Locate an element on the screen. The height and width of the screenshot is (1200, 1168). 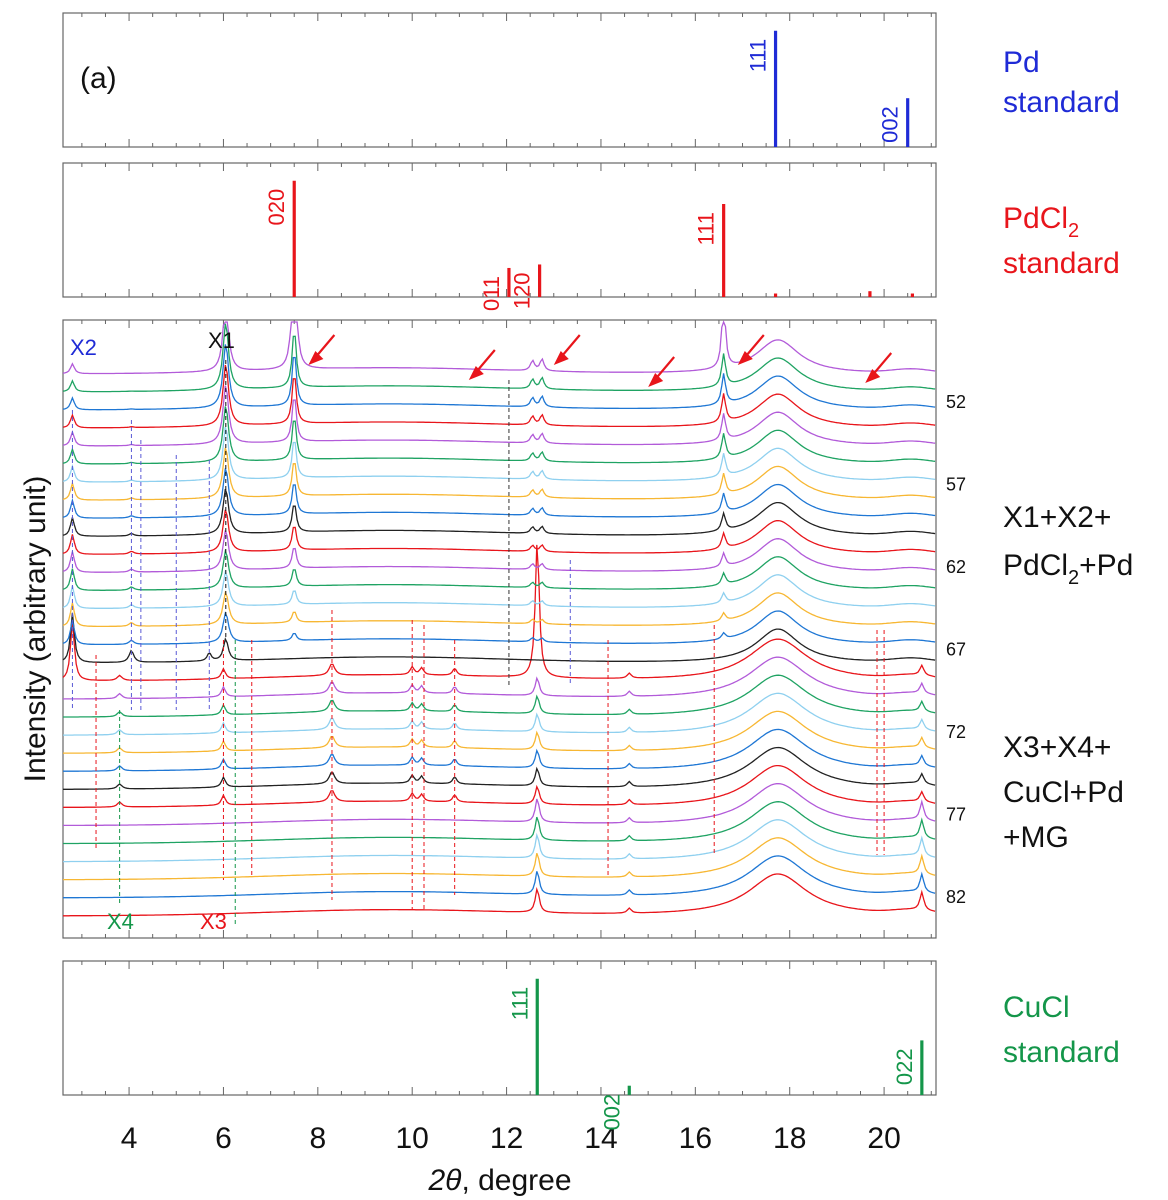
pdcl2-legend-line1: PdCl2 is located at coordinates (1041, 222).